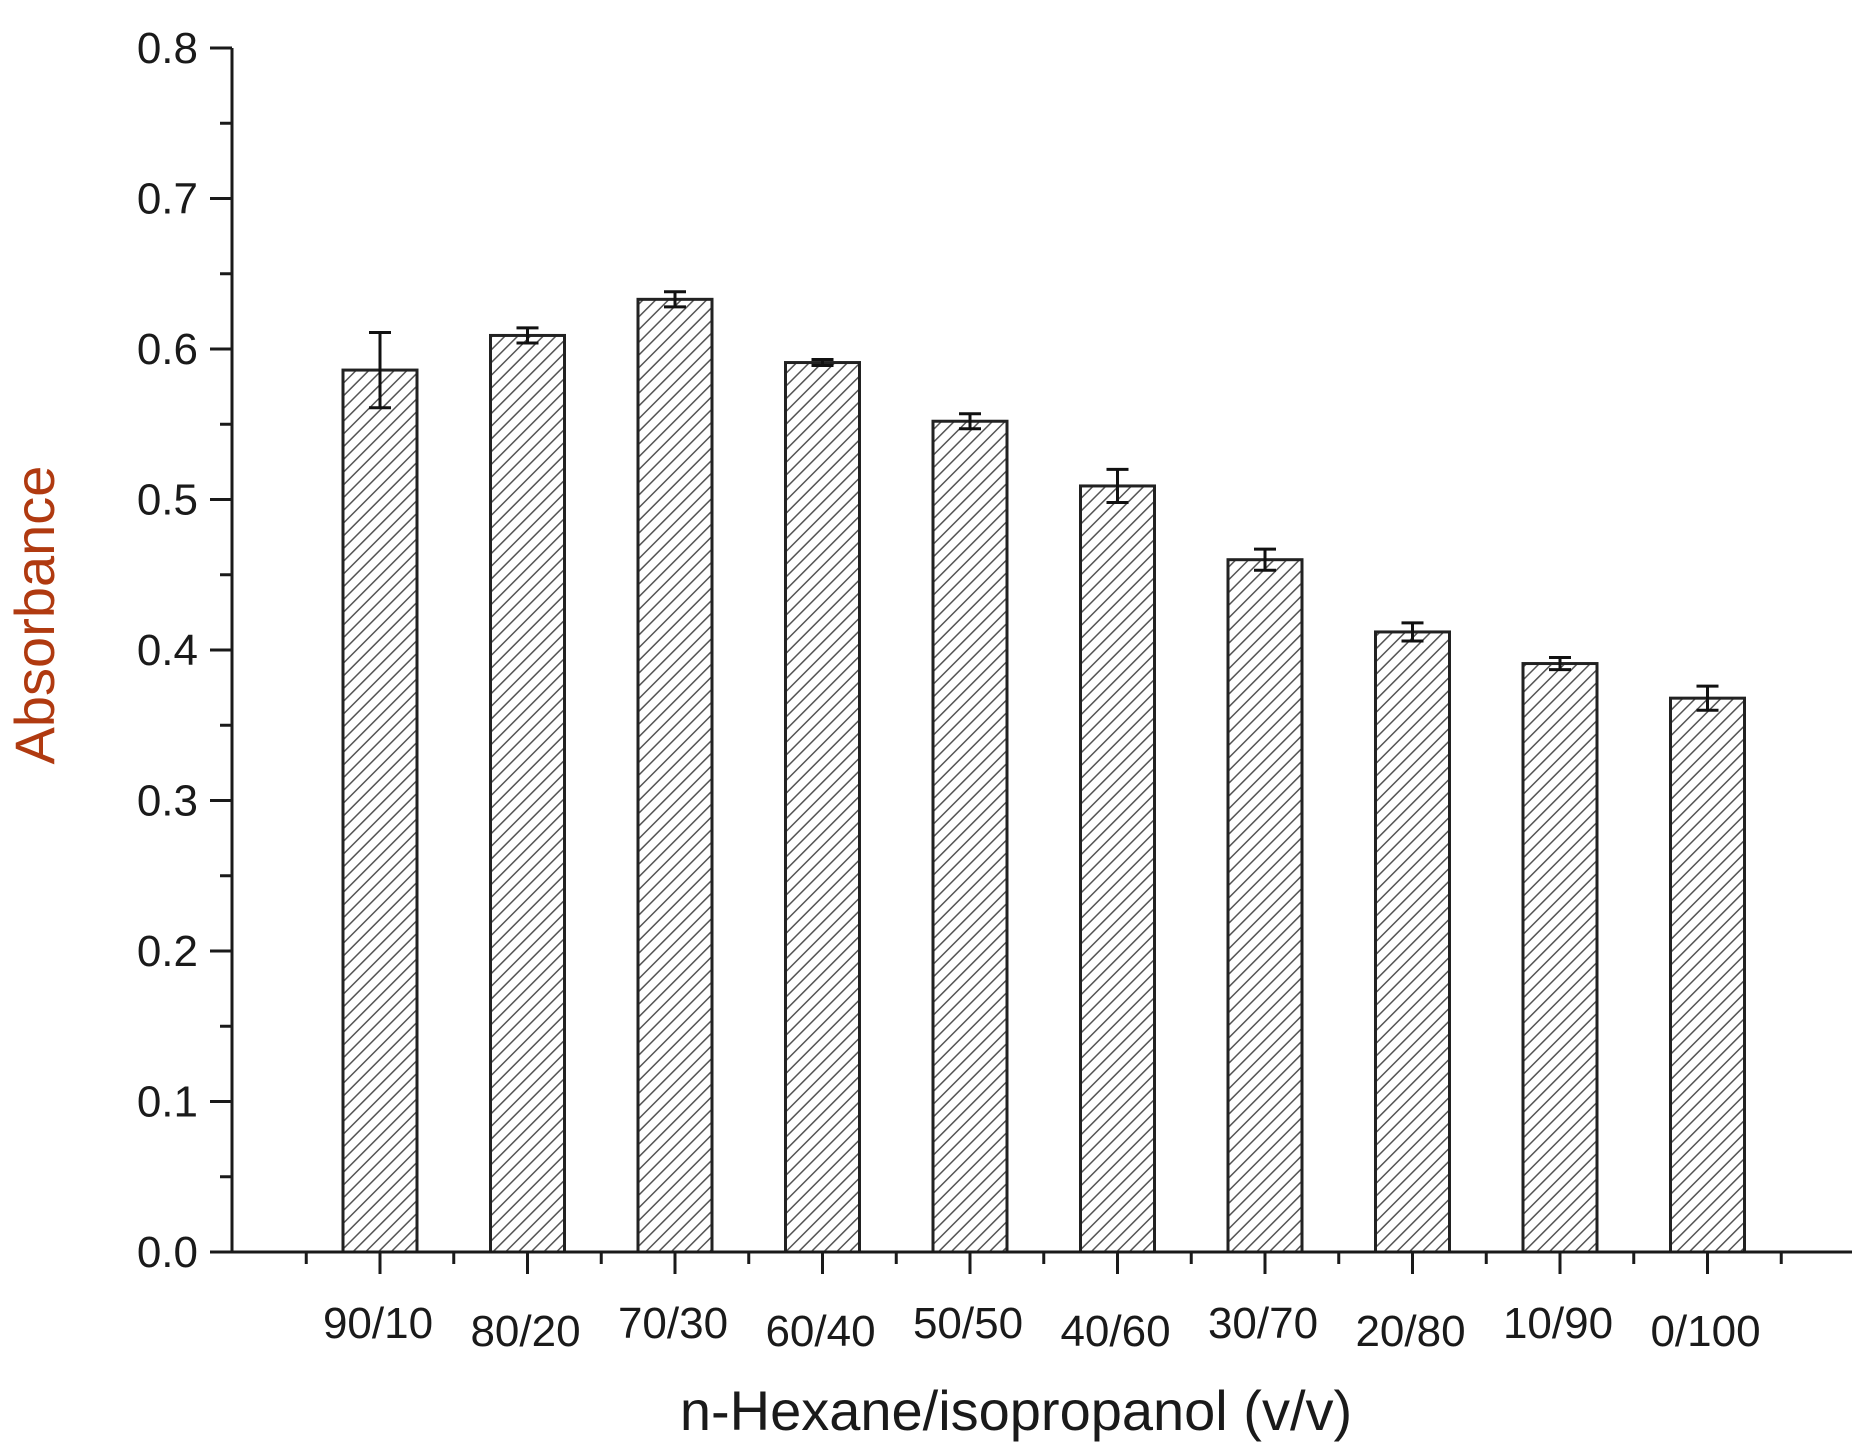  Describe the element at coordinates (167, 349) in the screenshot. I see `y-tick-label: 0.6` at that location.